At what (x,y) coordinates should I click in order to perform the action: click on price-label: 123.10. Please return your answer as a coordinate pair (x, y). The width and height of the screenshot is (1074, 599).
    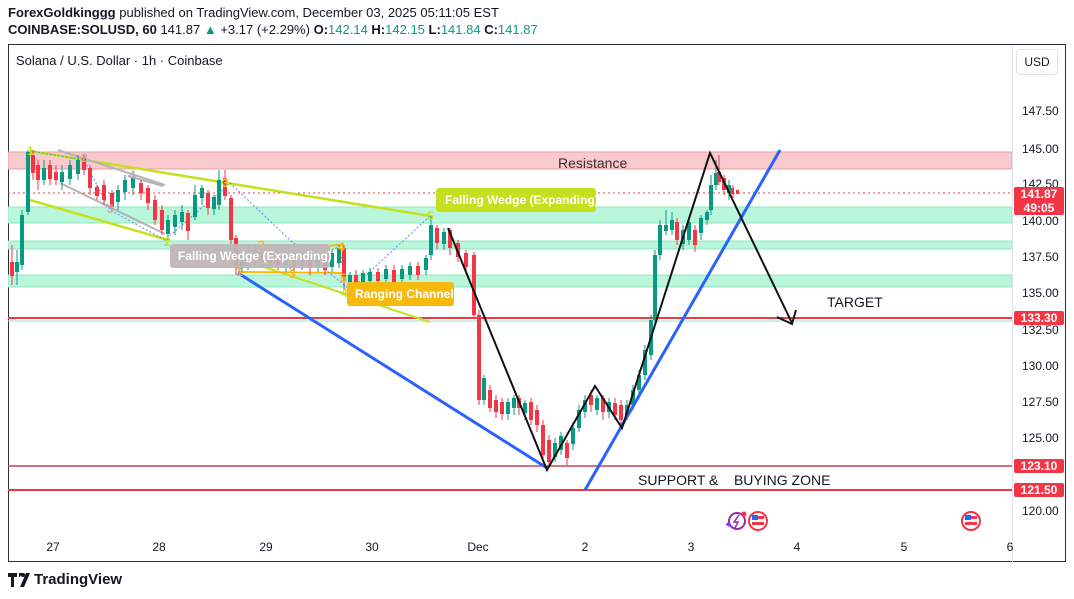
    Looking at the image, I should click on (1039, 466).